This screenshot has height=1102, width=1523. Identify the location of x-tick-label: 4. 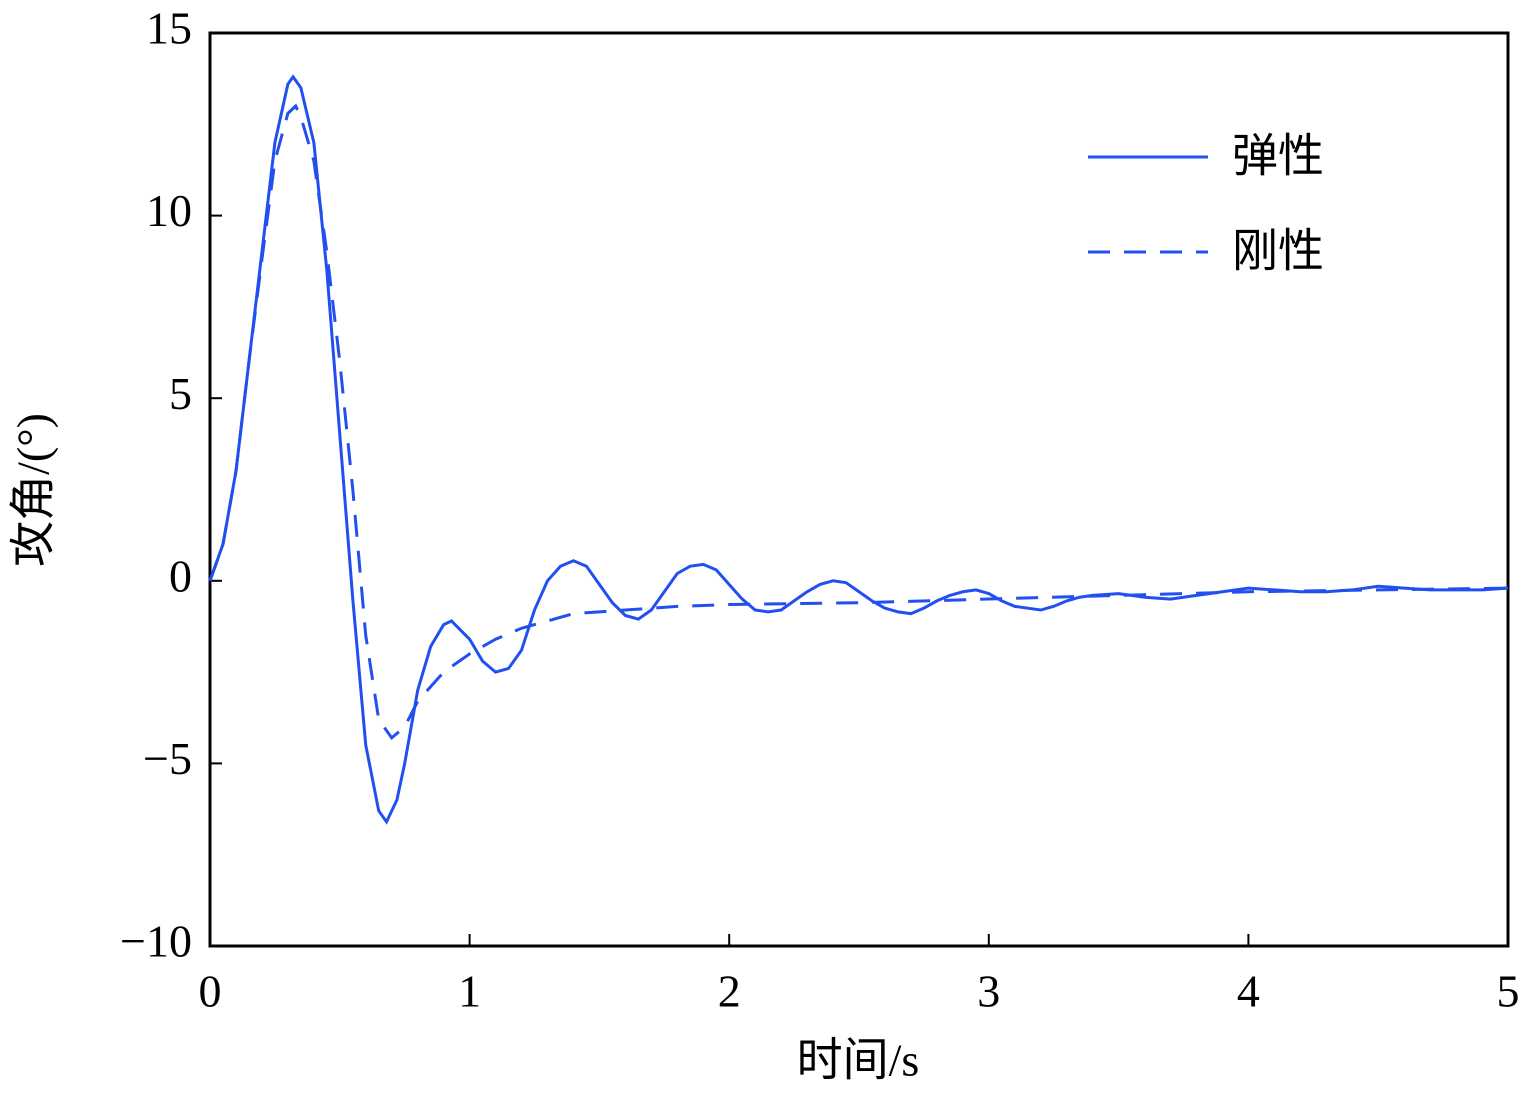
(1248, 991).